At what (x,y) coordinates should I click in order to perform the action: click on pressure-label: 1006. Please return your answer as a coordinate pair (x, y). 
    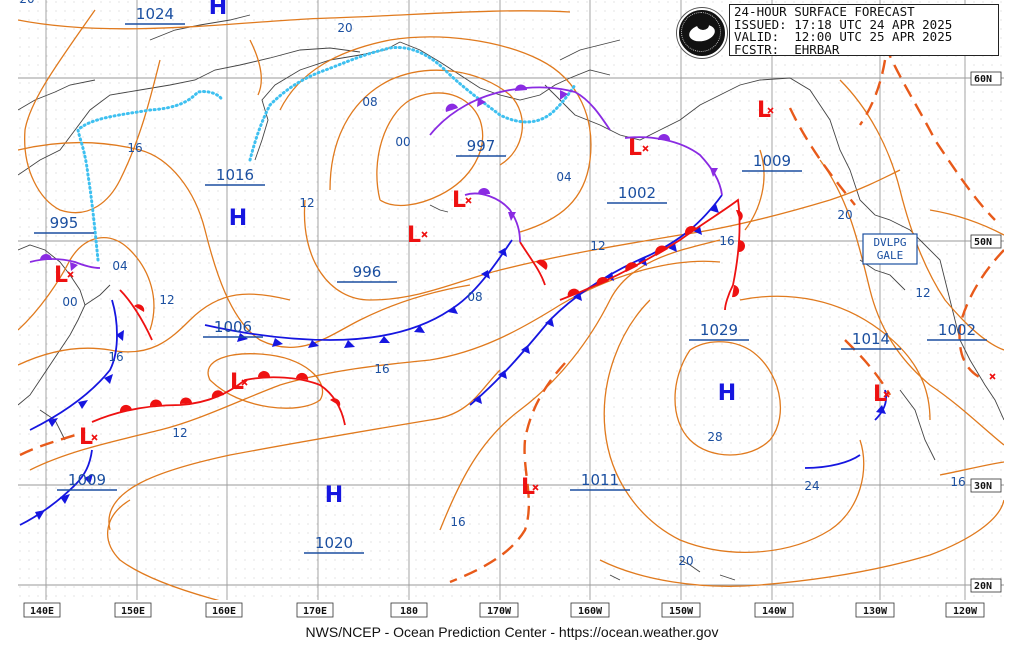
    Looking at the image, I should click on (233, 327).